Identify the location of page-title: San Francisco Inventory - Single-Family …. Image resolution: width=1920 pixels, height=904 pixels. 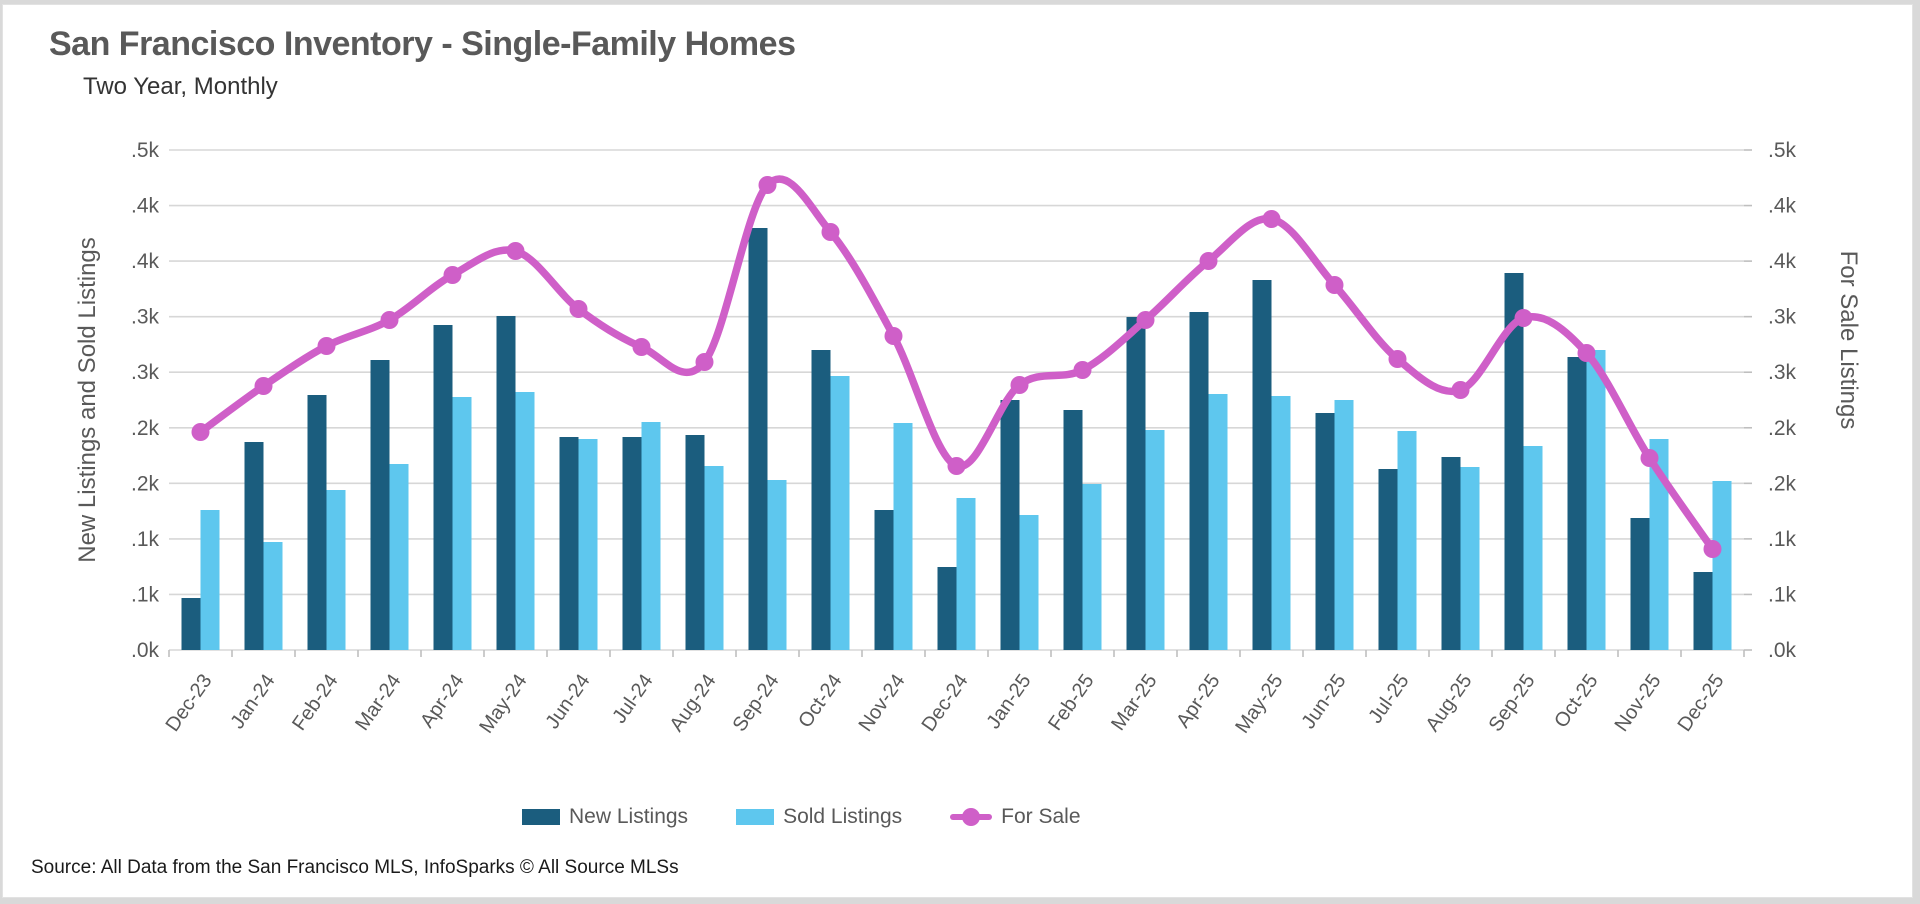
(422, 44).